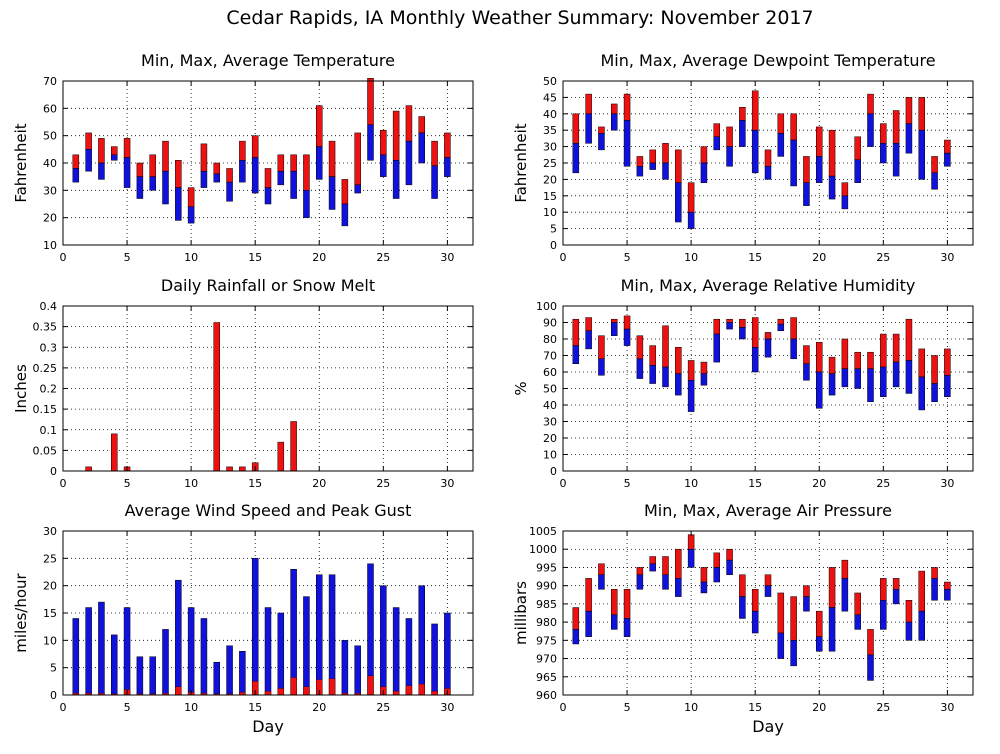 The height and width of the screenshot is (754, 1000). Describe the element at coordinates (550, 438) in the screenshot. I see `y-tick-label: 20` at that location.